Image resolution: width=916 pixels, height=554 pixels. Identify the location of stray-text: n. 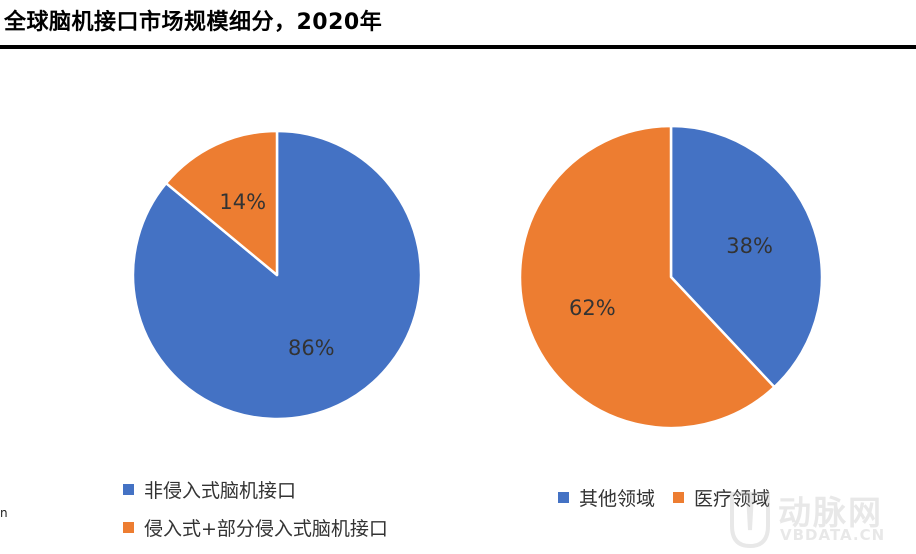
(4, 513).